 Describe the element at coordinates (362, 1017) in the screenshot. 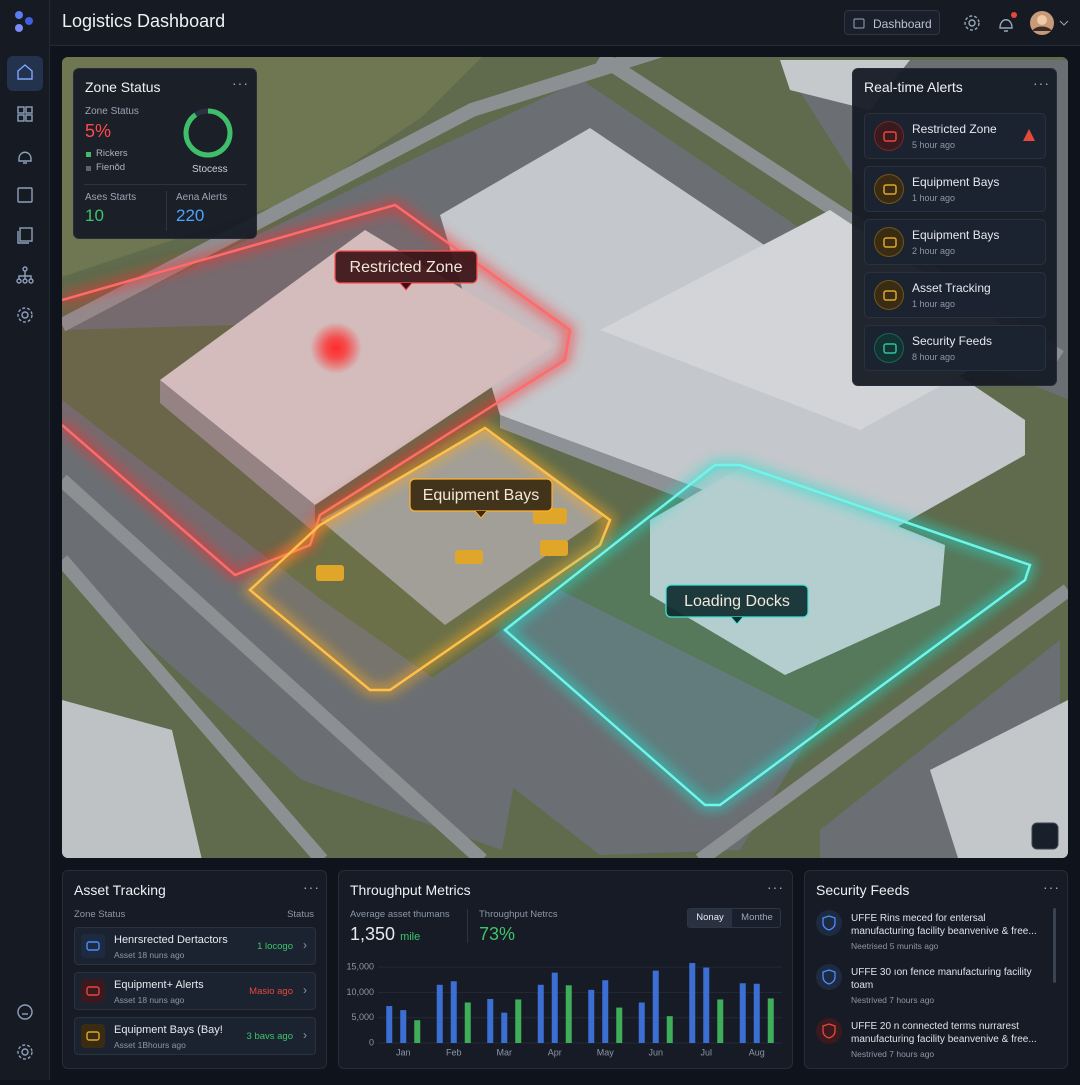

I see `y-tick-label: 5,000` at that location.